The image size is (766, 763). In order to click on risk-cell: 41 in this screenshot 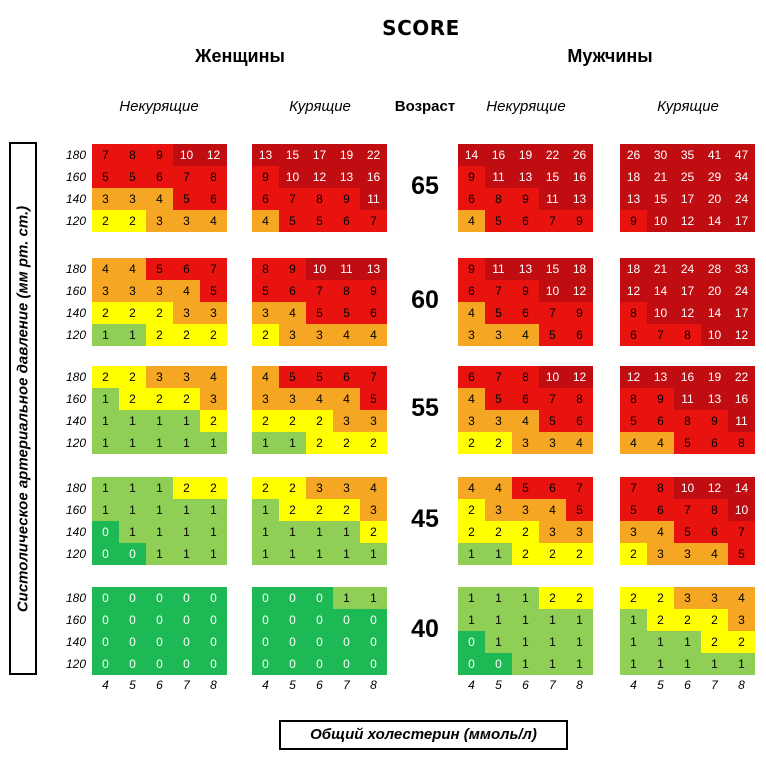, I will do `click(714, 155)`.